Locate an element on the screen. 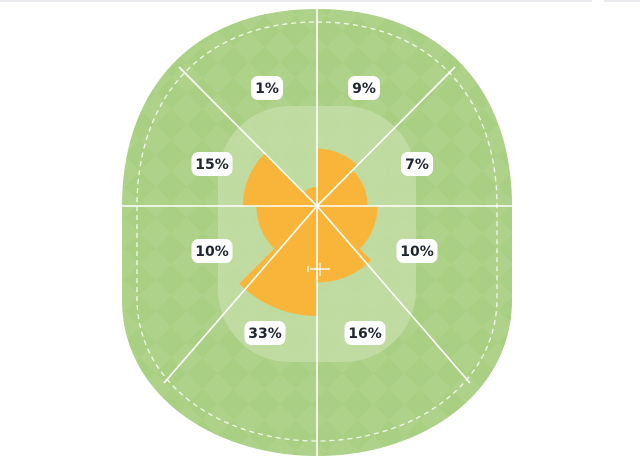 The height and width of the screenshot is (471, 640). zone-label: 33% is located at coordinates (265, 333).